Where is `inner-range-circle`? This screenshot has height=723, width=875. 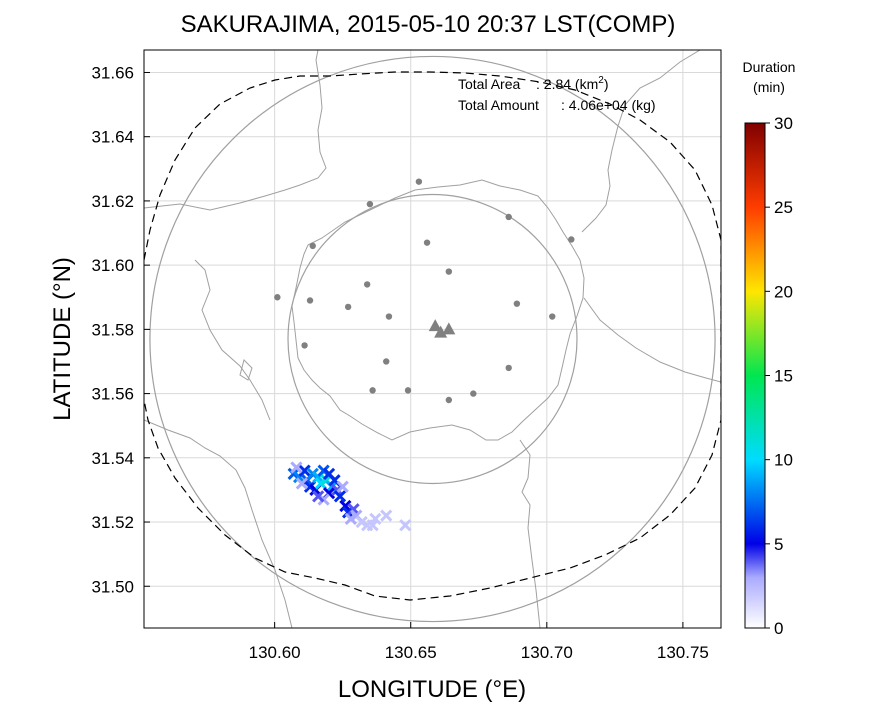 inner-range-circle is located at coordinates (432, 339).